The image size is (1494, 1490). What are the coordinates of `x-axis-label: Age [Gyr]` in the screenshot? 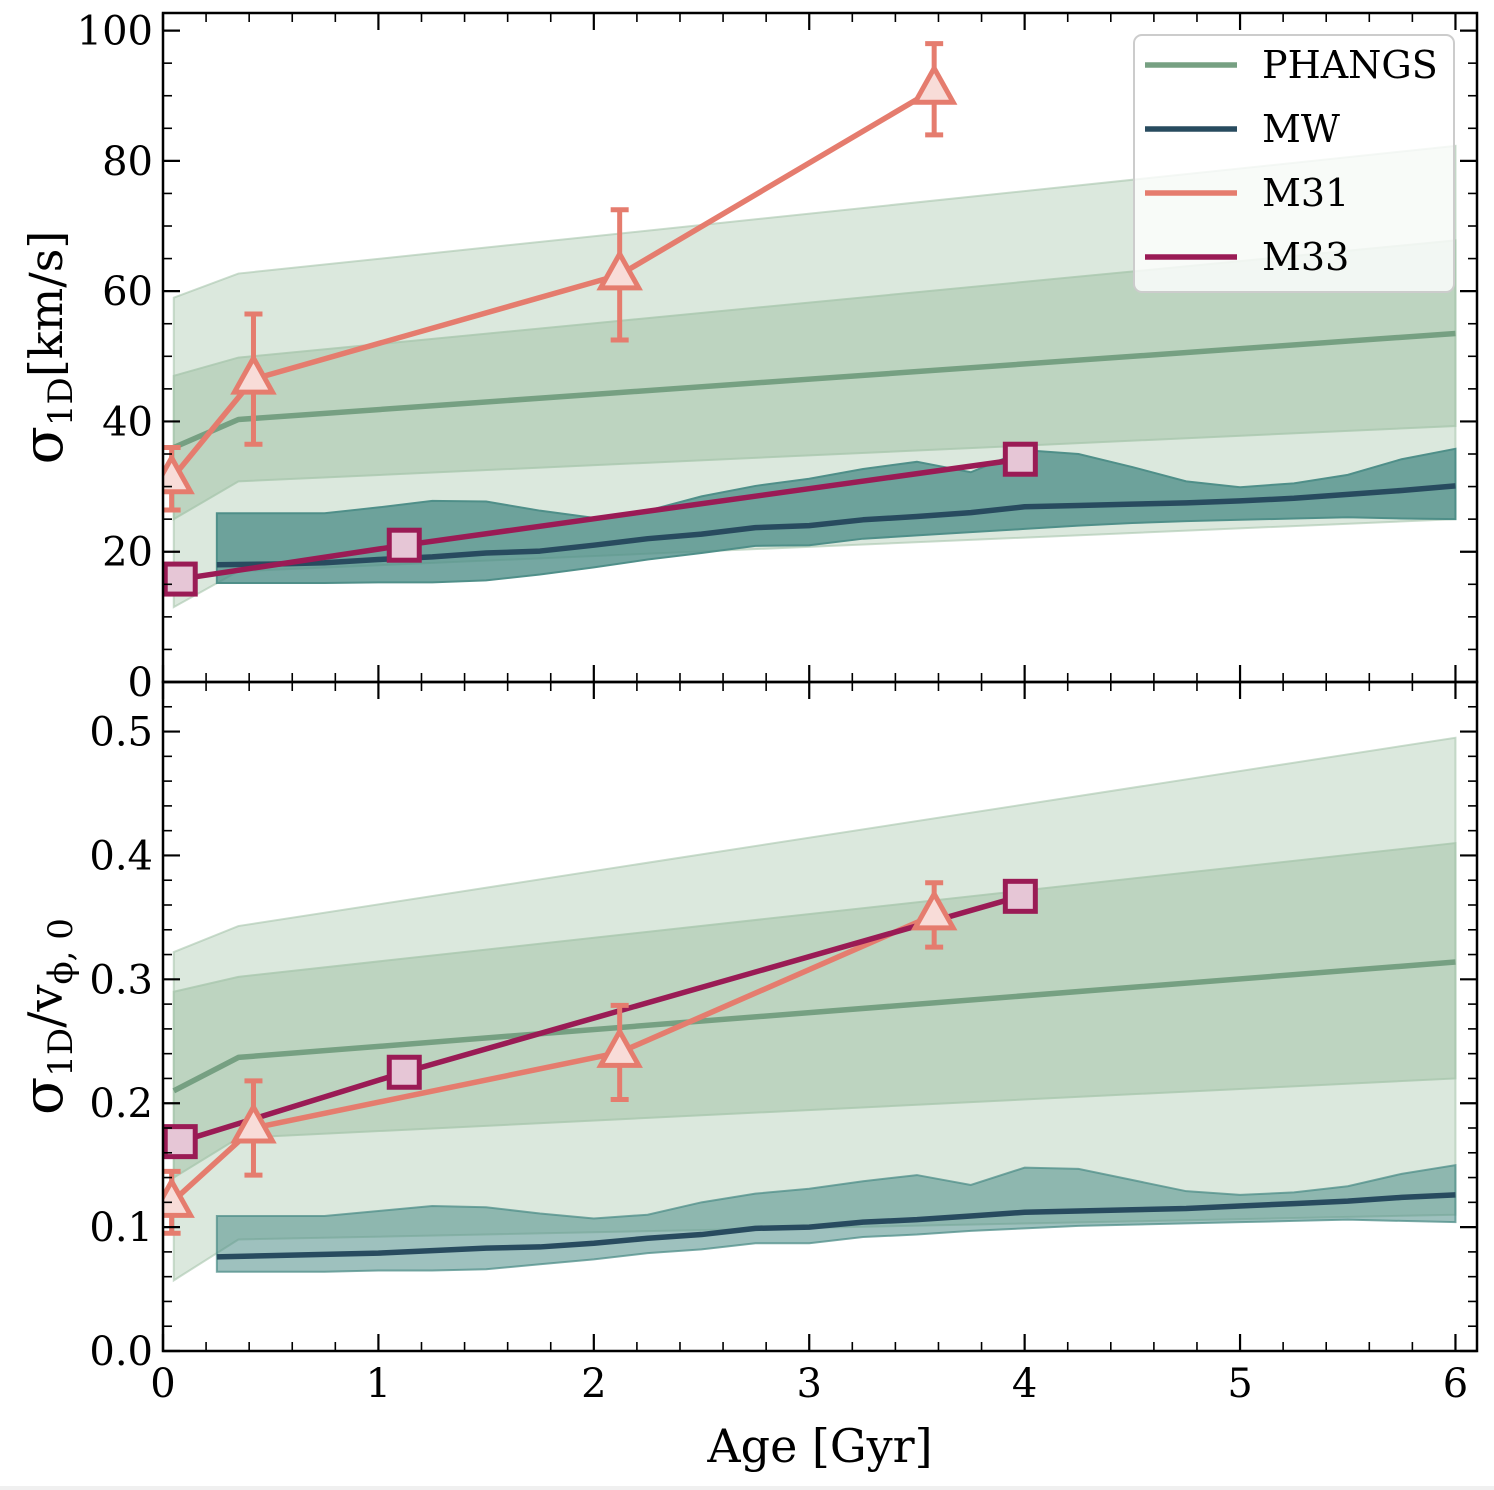 It's located at (819, 1446).